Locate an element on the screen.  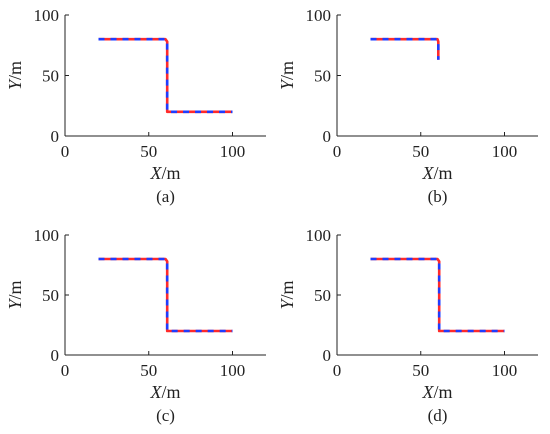
x-axis-label-unit-b: /m is located at coordinates (442, 173).